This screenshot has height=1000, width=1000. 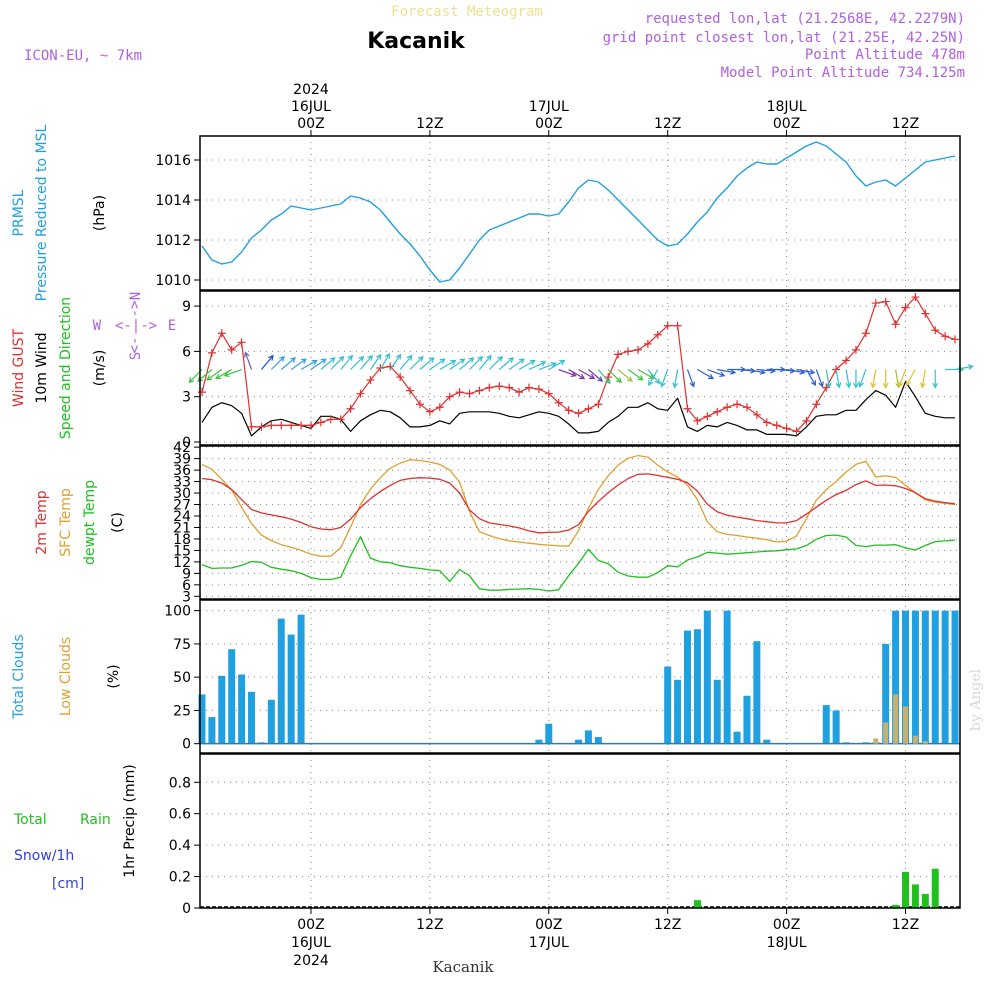 I want to click on precip-label-rain: Rain, so click(x=95, y=820).